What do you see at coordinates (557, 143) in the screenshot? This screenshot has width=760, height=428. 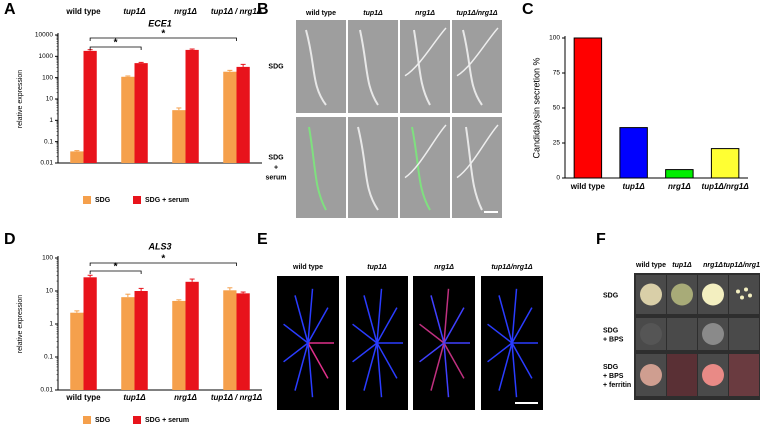 I see `y-tick-label: 25` at bounding box center [557, 143].